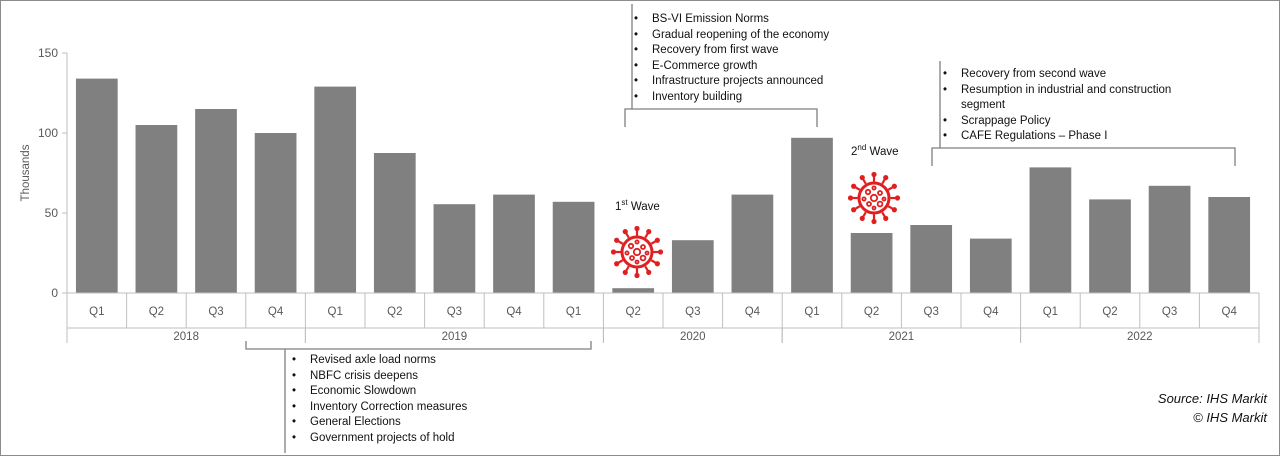  What do you see at coordinates (753, 82) in the screenshot?
I see `annotation-item: Infrastructure projects announced` at bounding box center [753, 82].